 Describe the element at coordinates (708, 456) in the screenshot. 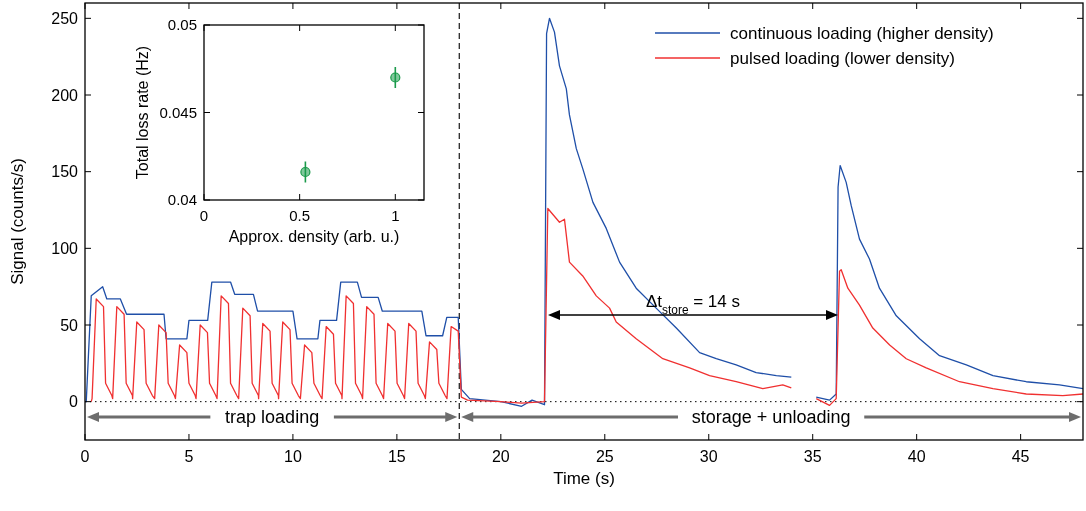

I see `x-tick-label: 30` at that location.